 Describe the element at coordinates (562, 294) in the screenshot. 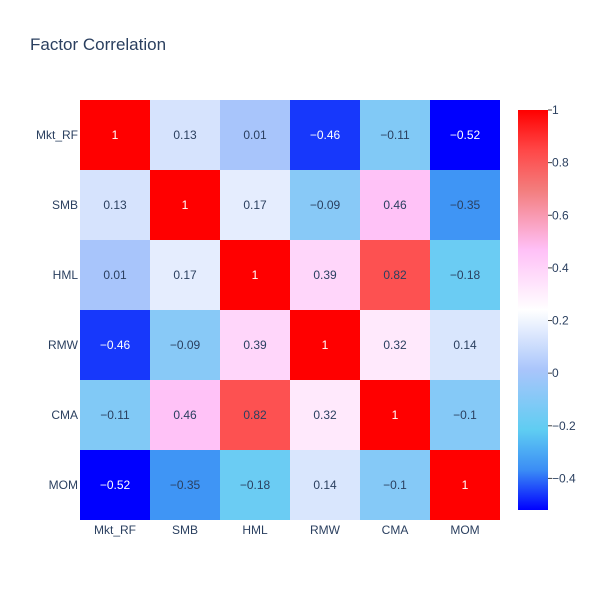

I see `colorbar-ticks: 1 0.8 0.6 0.4 0.2 0 −0.2 −0.4` at that location.